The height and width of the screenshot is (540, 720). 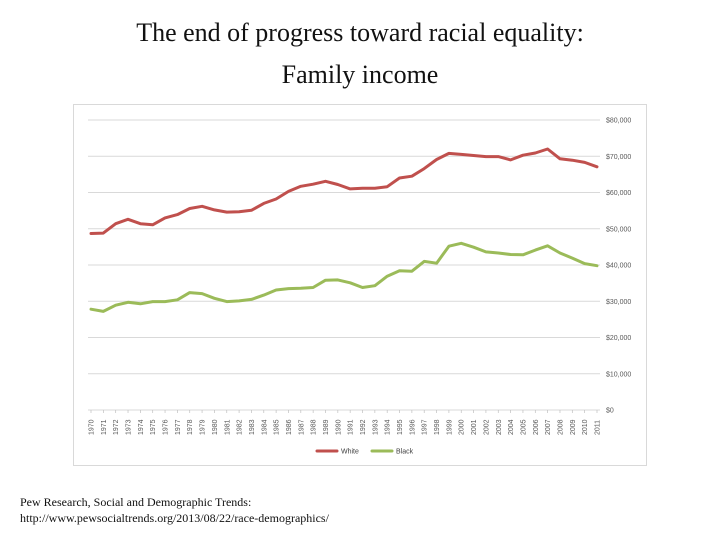 What do you see at coordinates (141, 427) in the screenshot?
I see `x-tick-label-4: 1974` at bounding box center [141, 427].